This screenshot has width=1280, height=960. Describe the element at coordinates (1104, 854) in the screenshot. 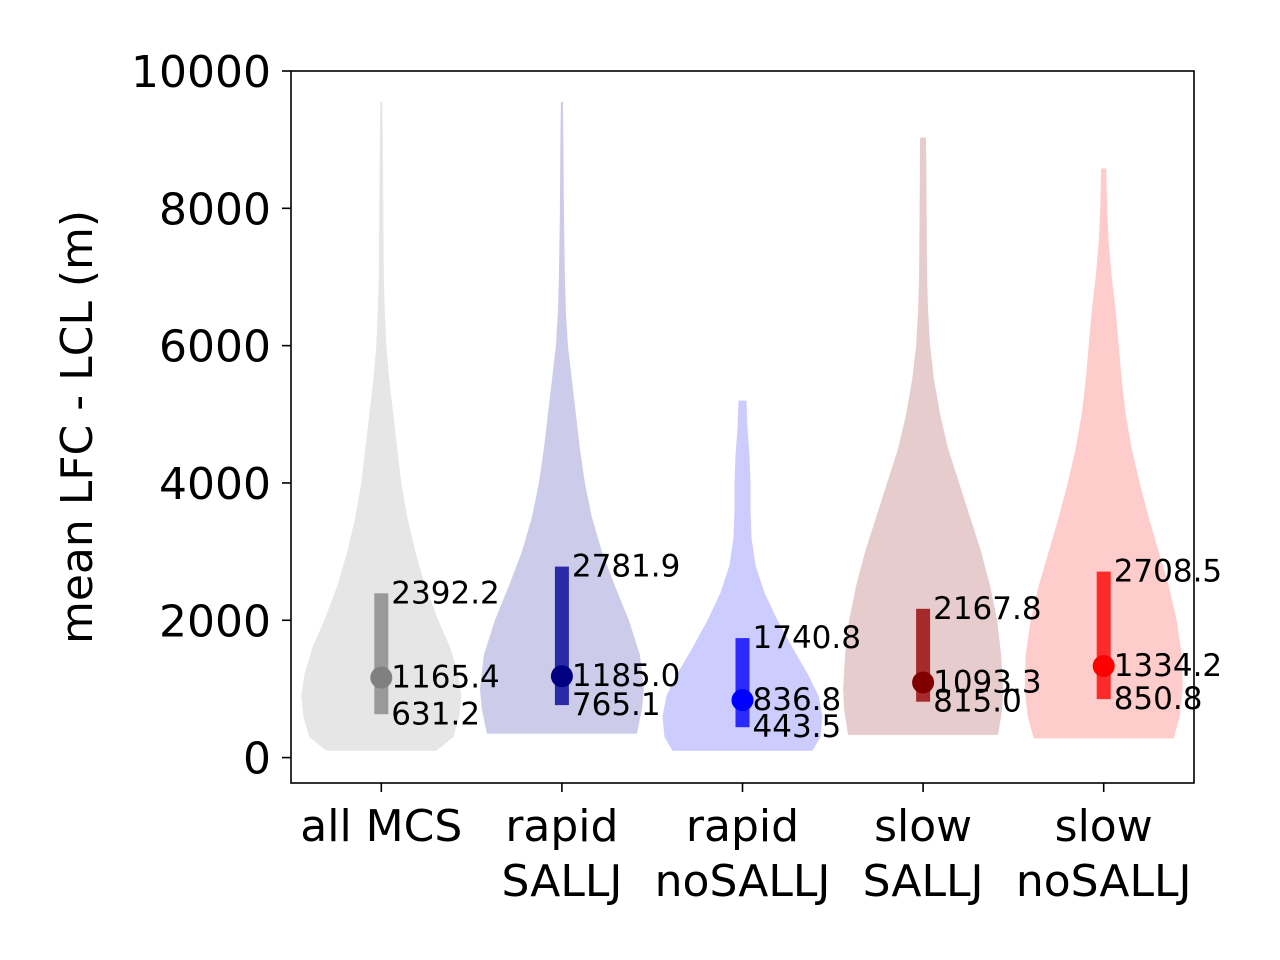

I see `x-tick-label: slow noSALLJ` at that location.